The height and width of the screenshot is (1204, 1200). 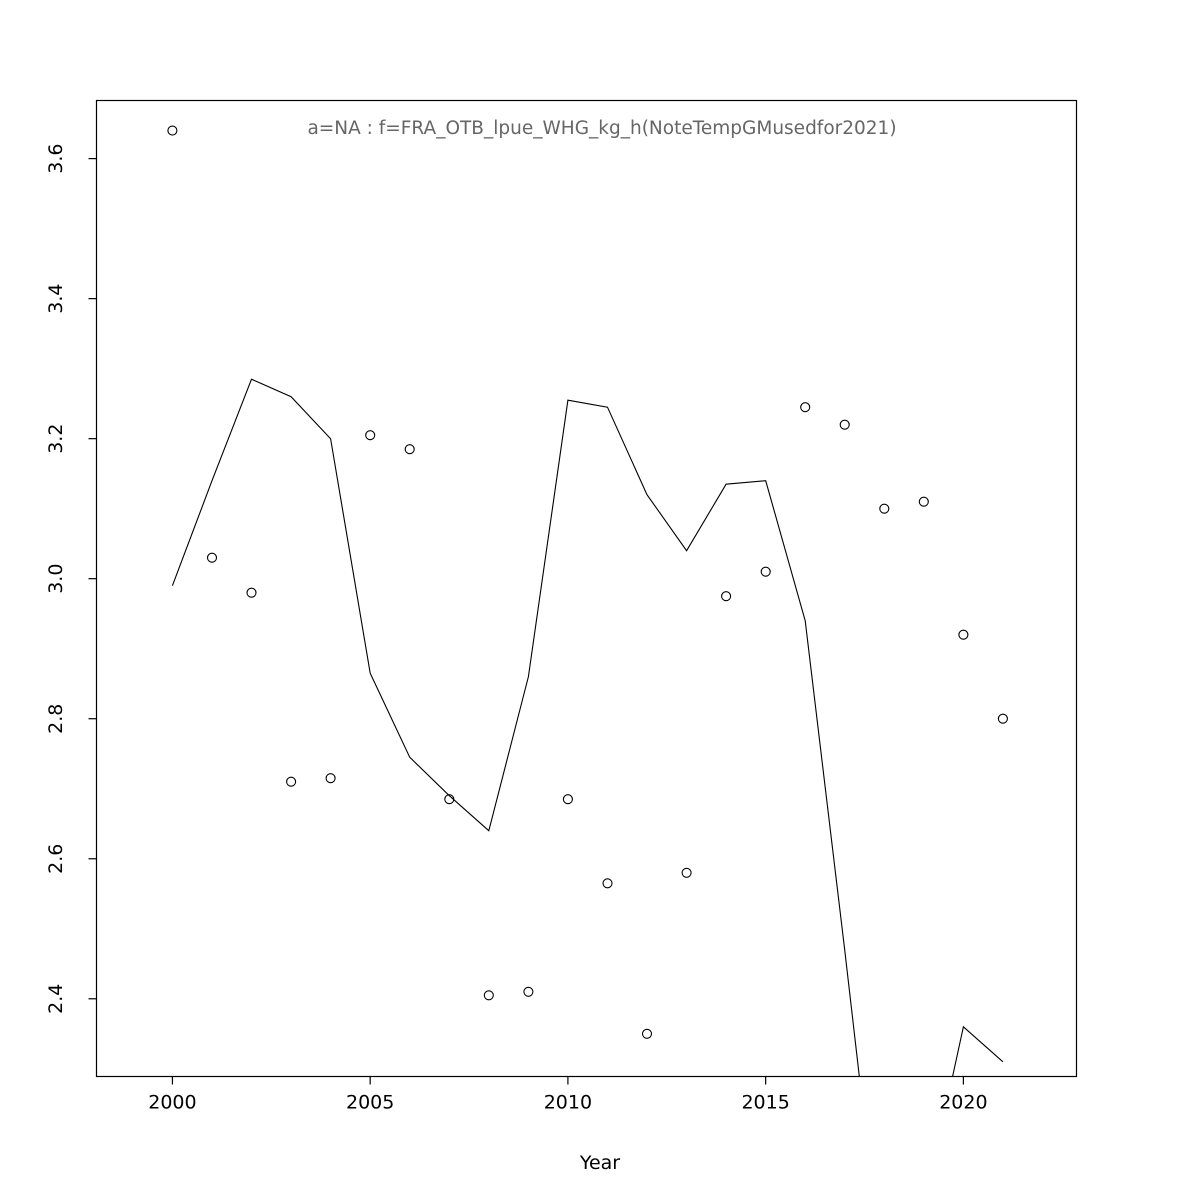 What do you see at coordinates (765, 1103) in the screenshot?
I see `x-tick-label: 2015` at bounding box center [765, 1103].